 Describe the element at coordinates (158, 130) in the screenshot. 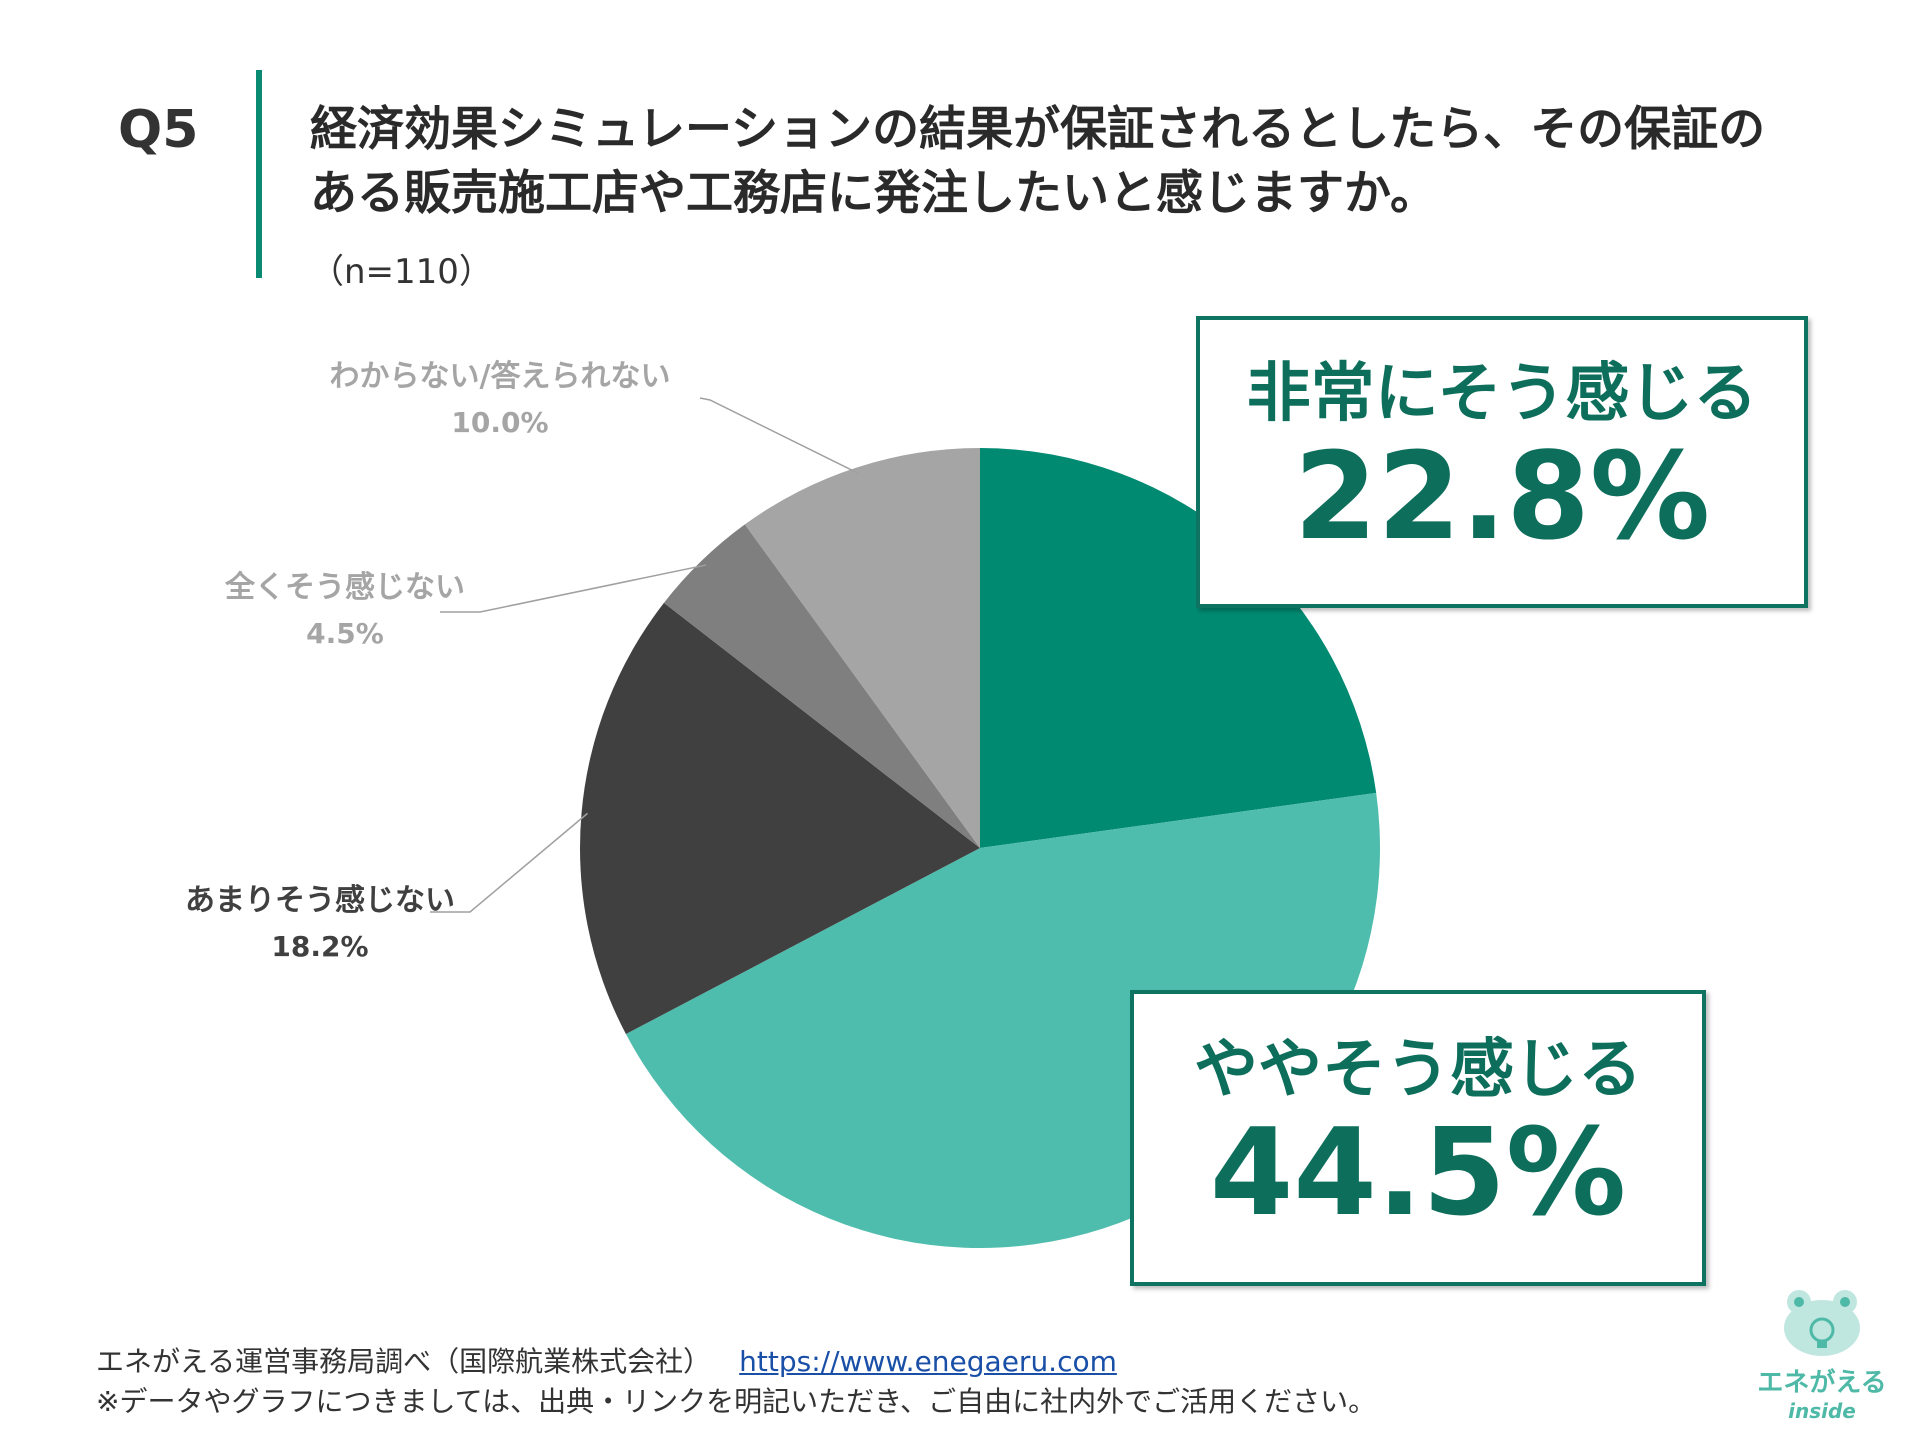

I see `question-number: Q5` at that location.